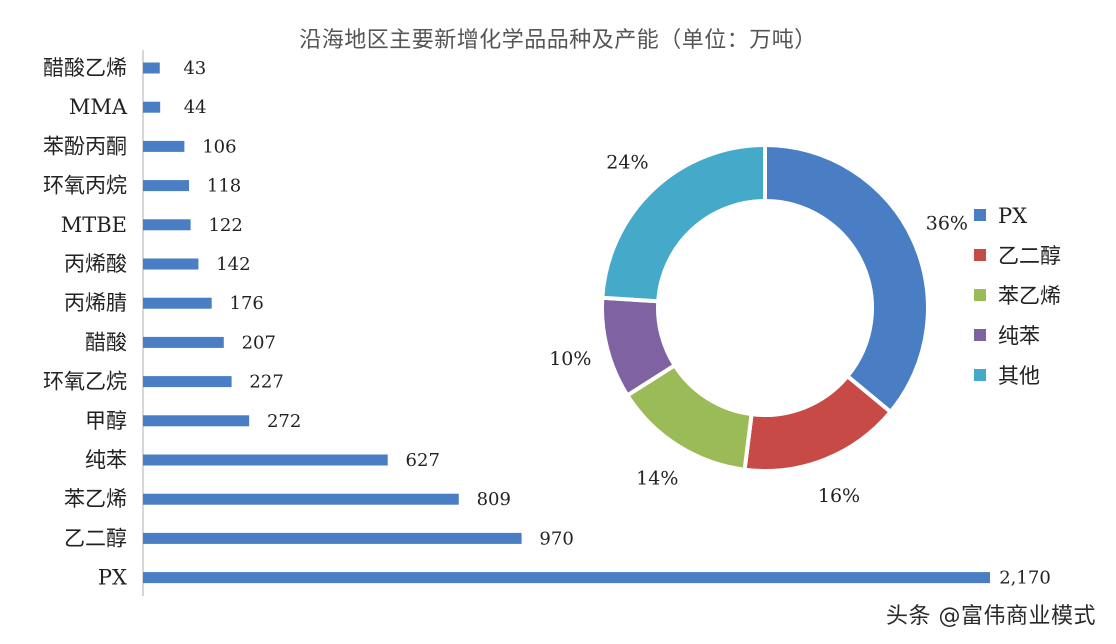  What do you see at coordinates (657, 479) in the screenshot?
I see `slice-label: 14%` at bounding box center [657, 479].